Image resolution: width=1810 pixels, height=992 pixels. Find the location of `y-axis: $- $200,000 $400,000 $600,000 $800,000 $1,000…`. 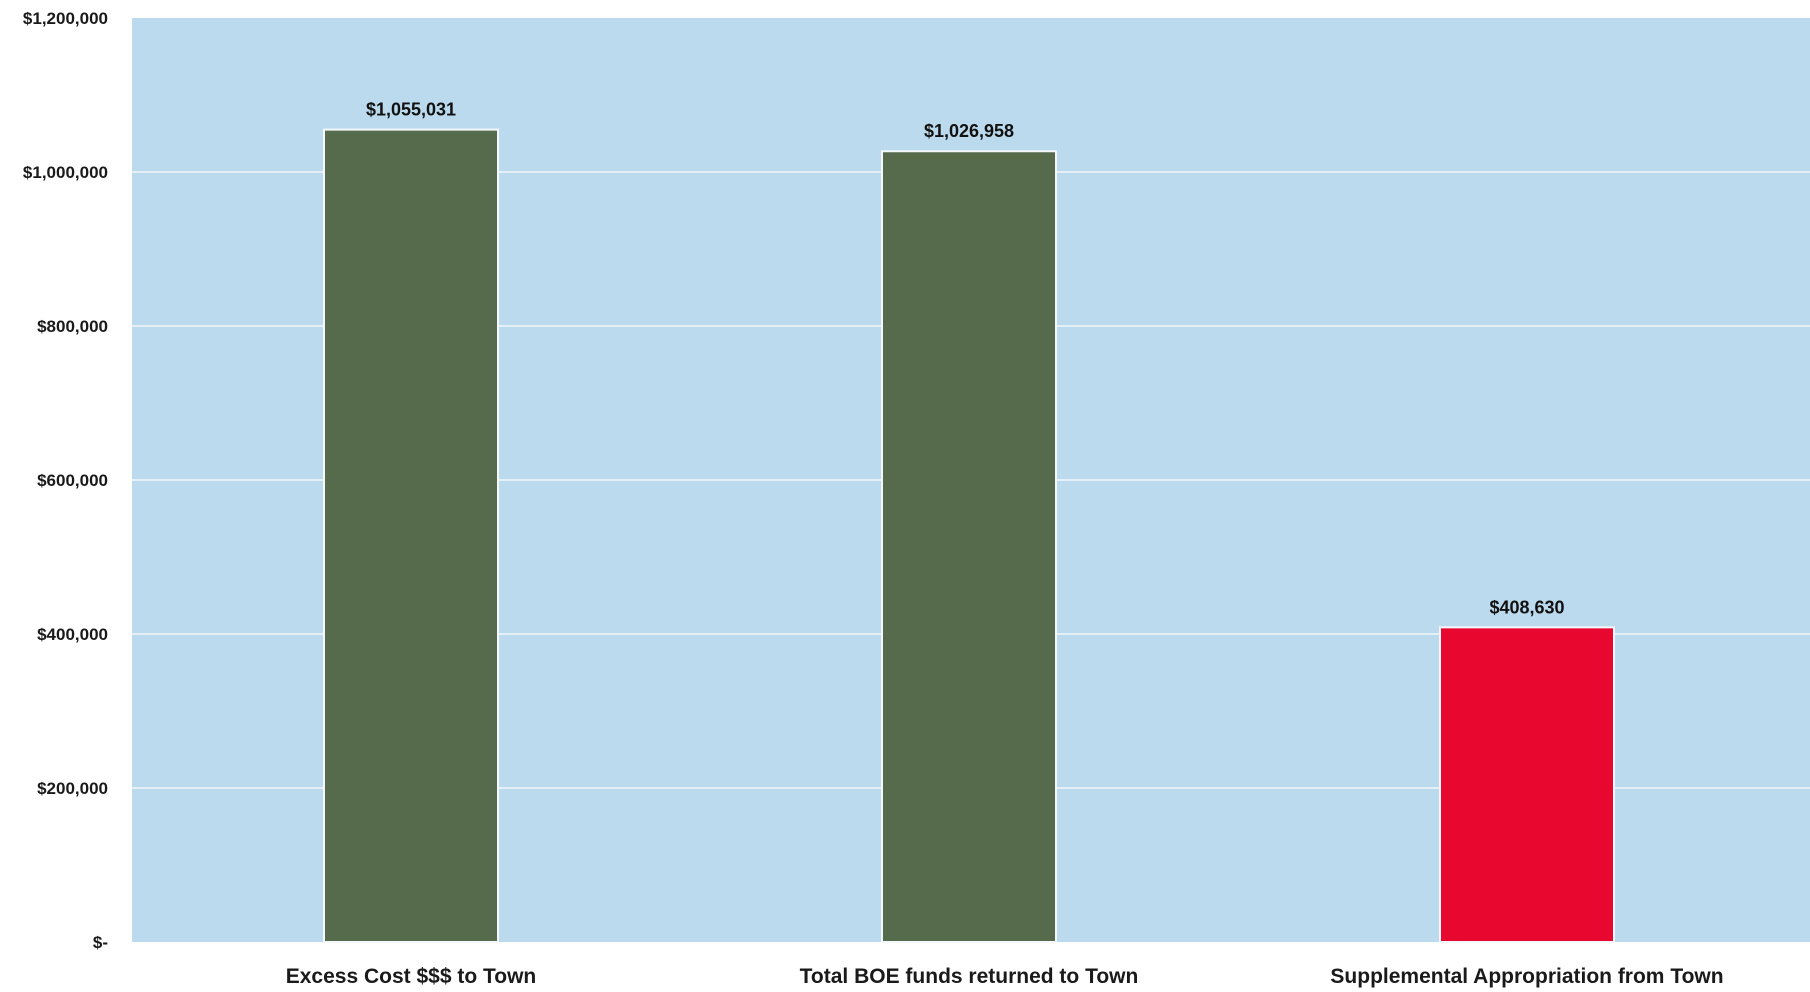

y-axis: $- $200,000 $400,000 $600,000 $800,000 $1,000… is located at coordinates (65, 480).